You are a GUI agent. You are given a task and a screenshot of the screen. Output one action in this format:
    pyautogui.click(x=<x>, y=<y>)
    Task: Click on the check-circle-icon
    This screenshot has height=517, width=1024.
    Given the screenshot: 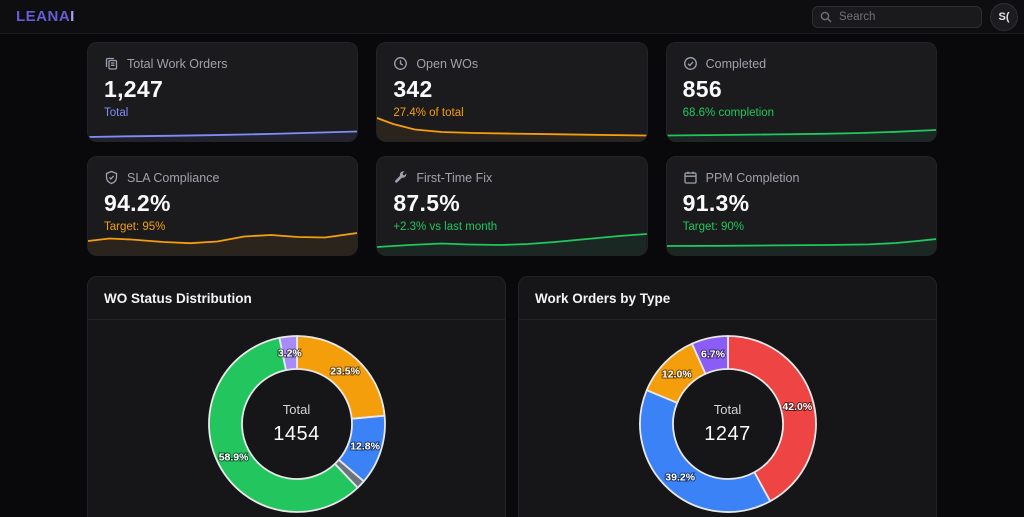 What is the action you would take?
    pyautogui.click(x=690, y=63)
    